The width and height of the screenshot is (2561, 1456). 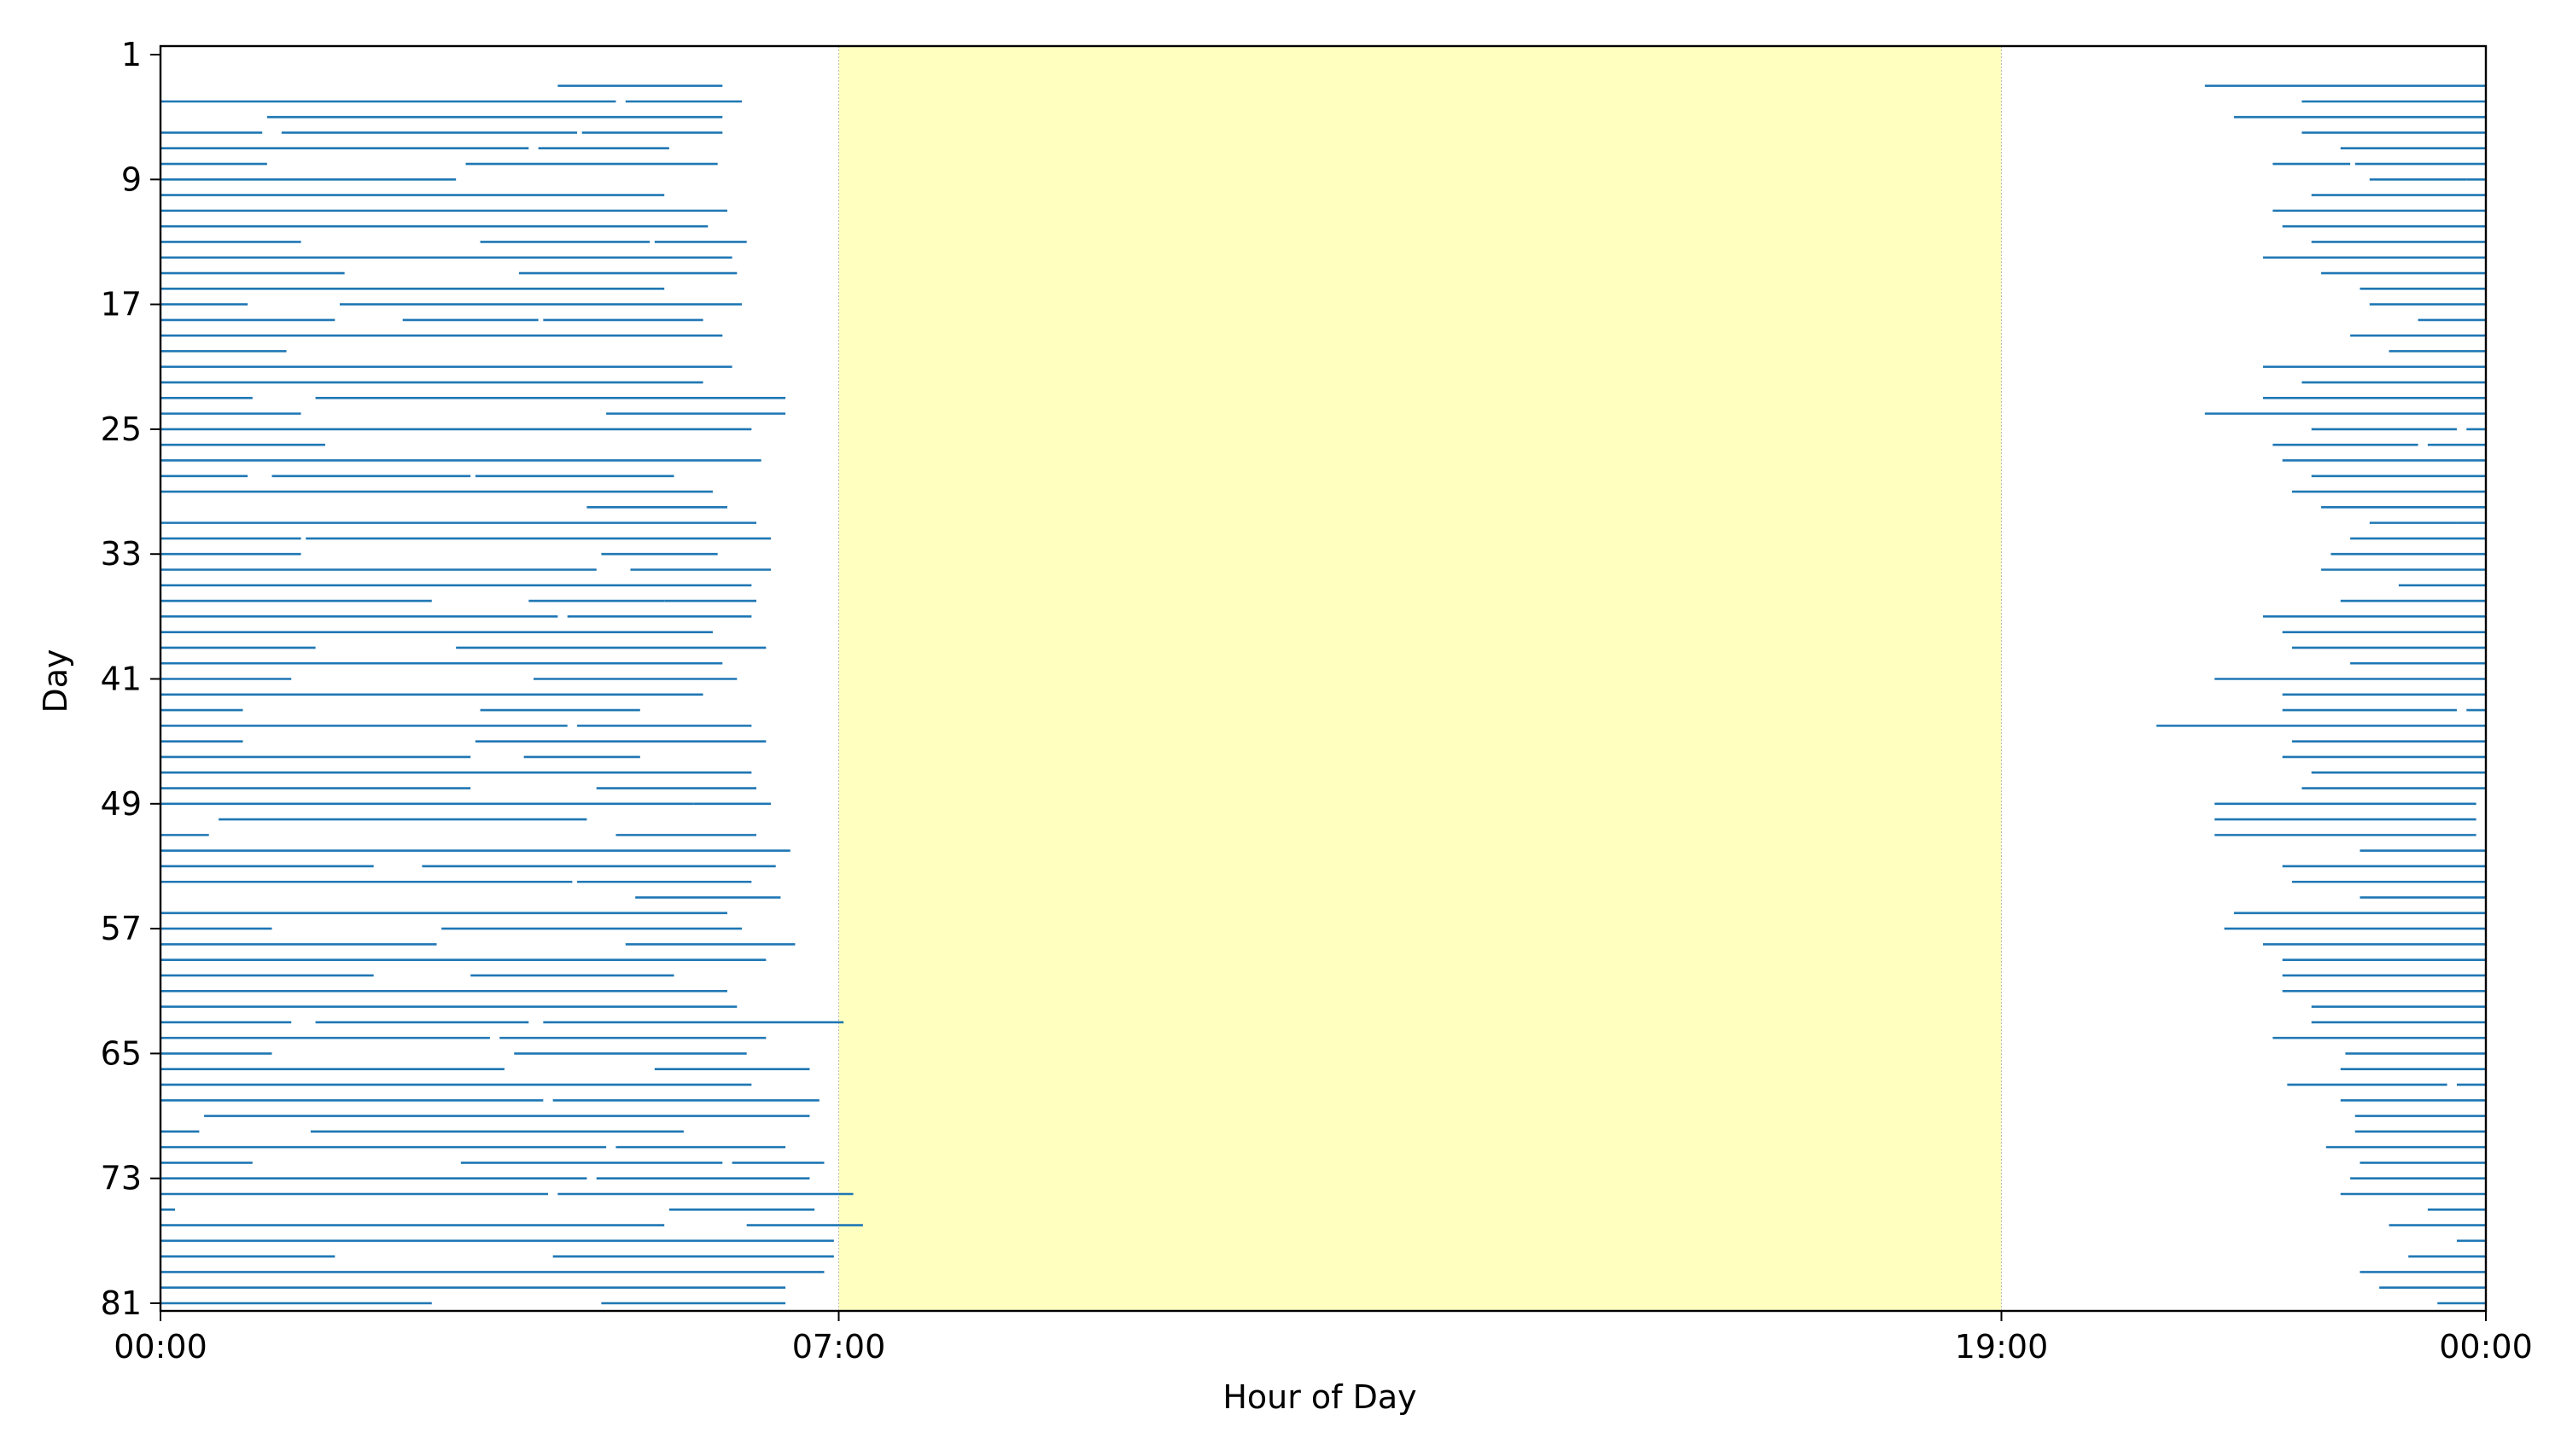 What do you see at coordinates (2002, 1347) in the screenshot?
I see `x-tick-label: 19:00` at bounding box center [2002, 1347].